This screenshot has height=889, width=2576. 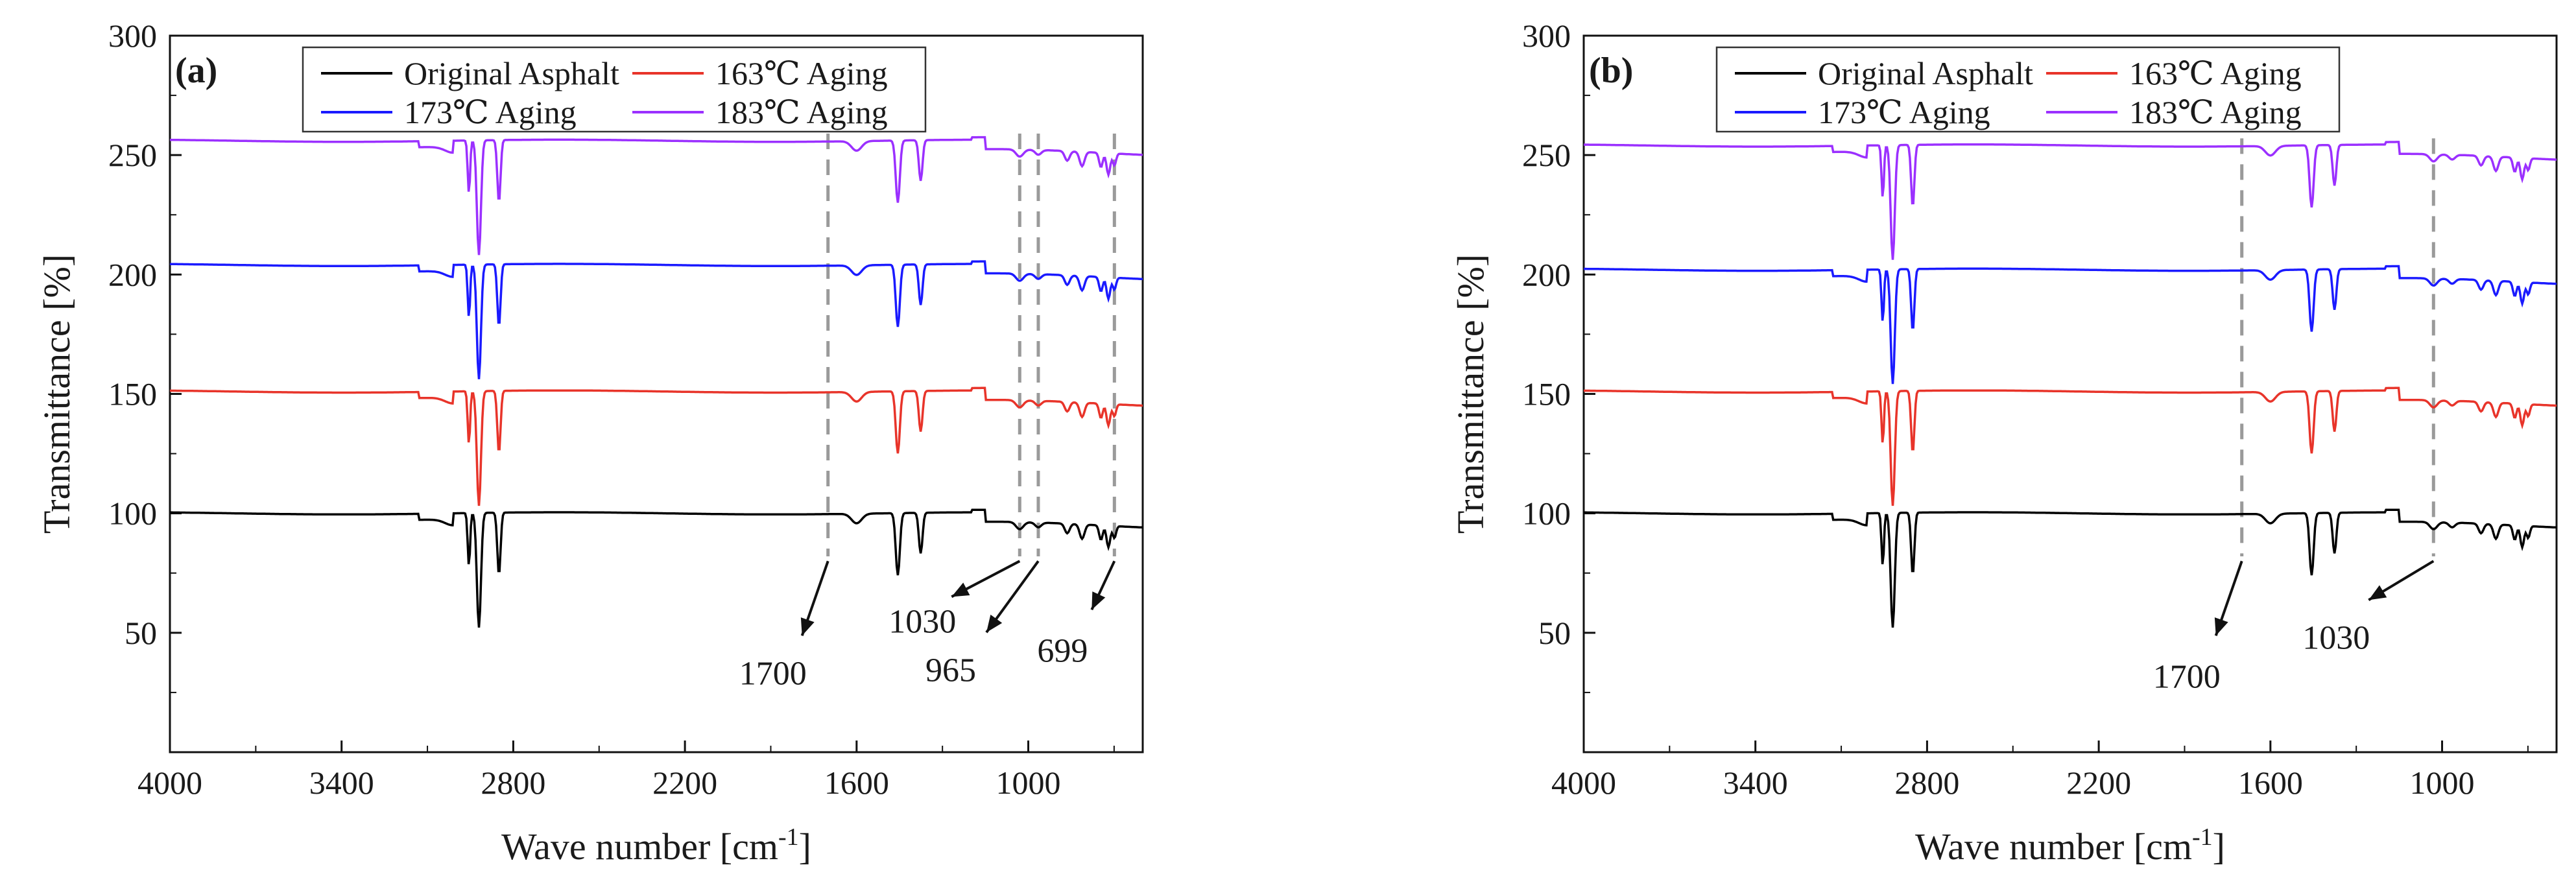 I want to click on annotation-label: 699, so click(x=1062, y=650).